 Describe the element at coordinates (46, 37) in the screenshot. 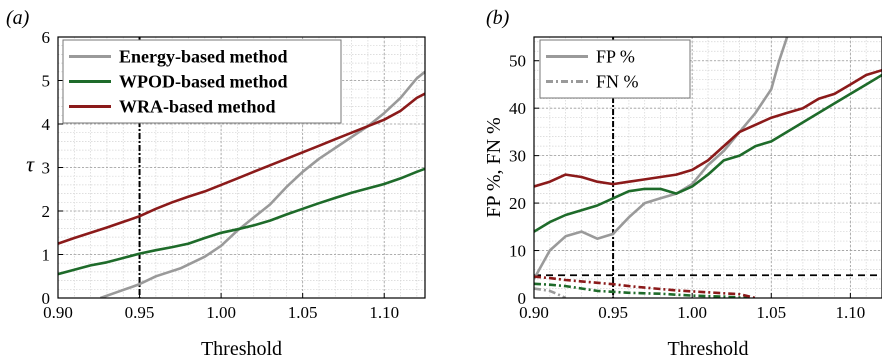

I see `y-tick-label: 6` at that location.